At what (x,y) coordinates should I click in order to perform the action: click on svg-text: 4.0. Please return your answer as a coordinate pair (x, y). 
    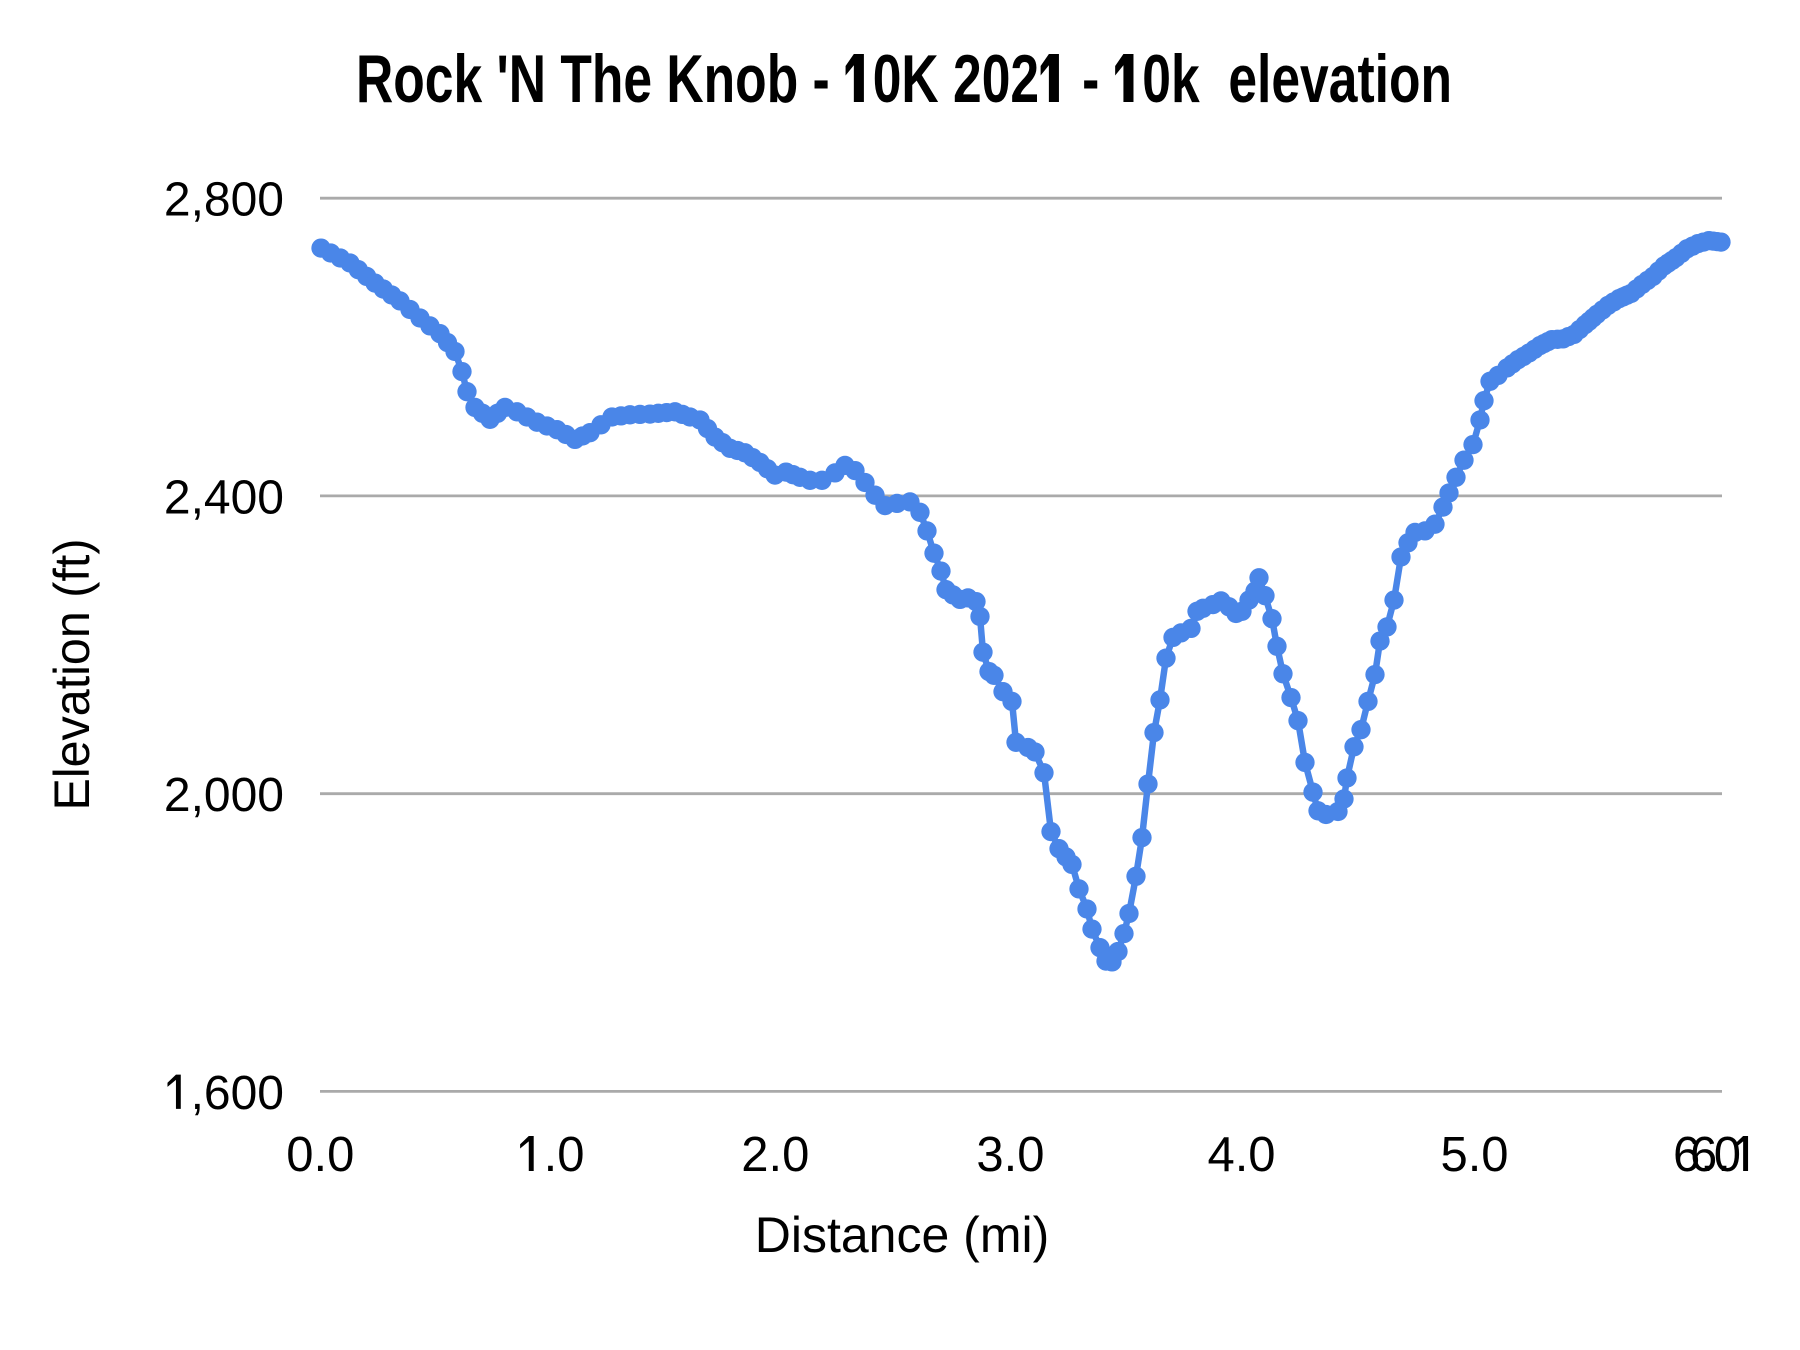
    Looking at the image, I should click on (1241, 1155).